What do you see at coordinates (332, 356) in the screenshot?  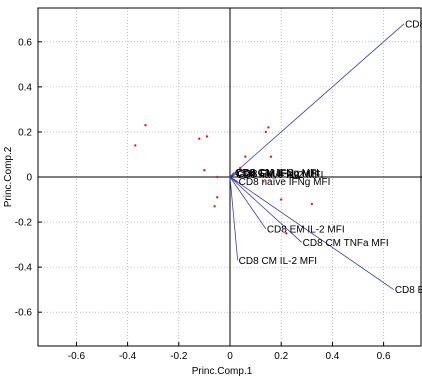 I see `x-tick-label: 0.4` at bounding box center [332, 356].